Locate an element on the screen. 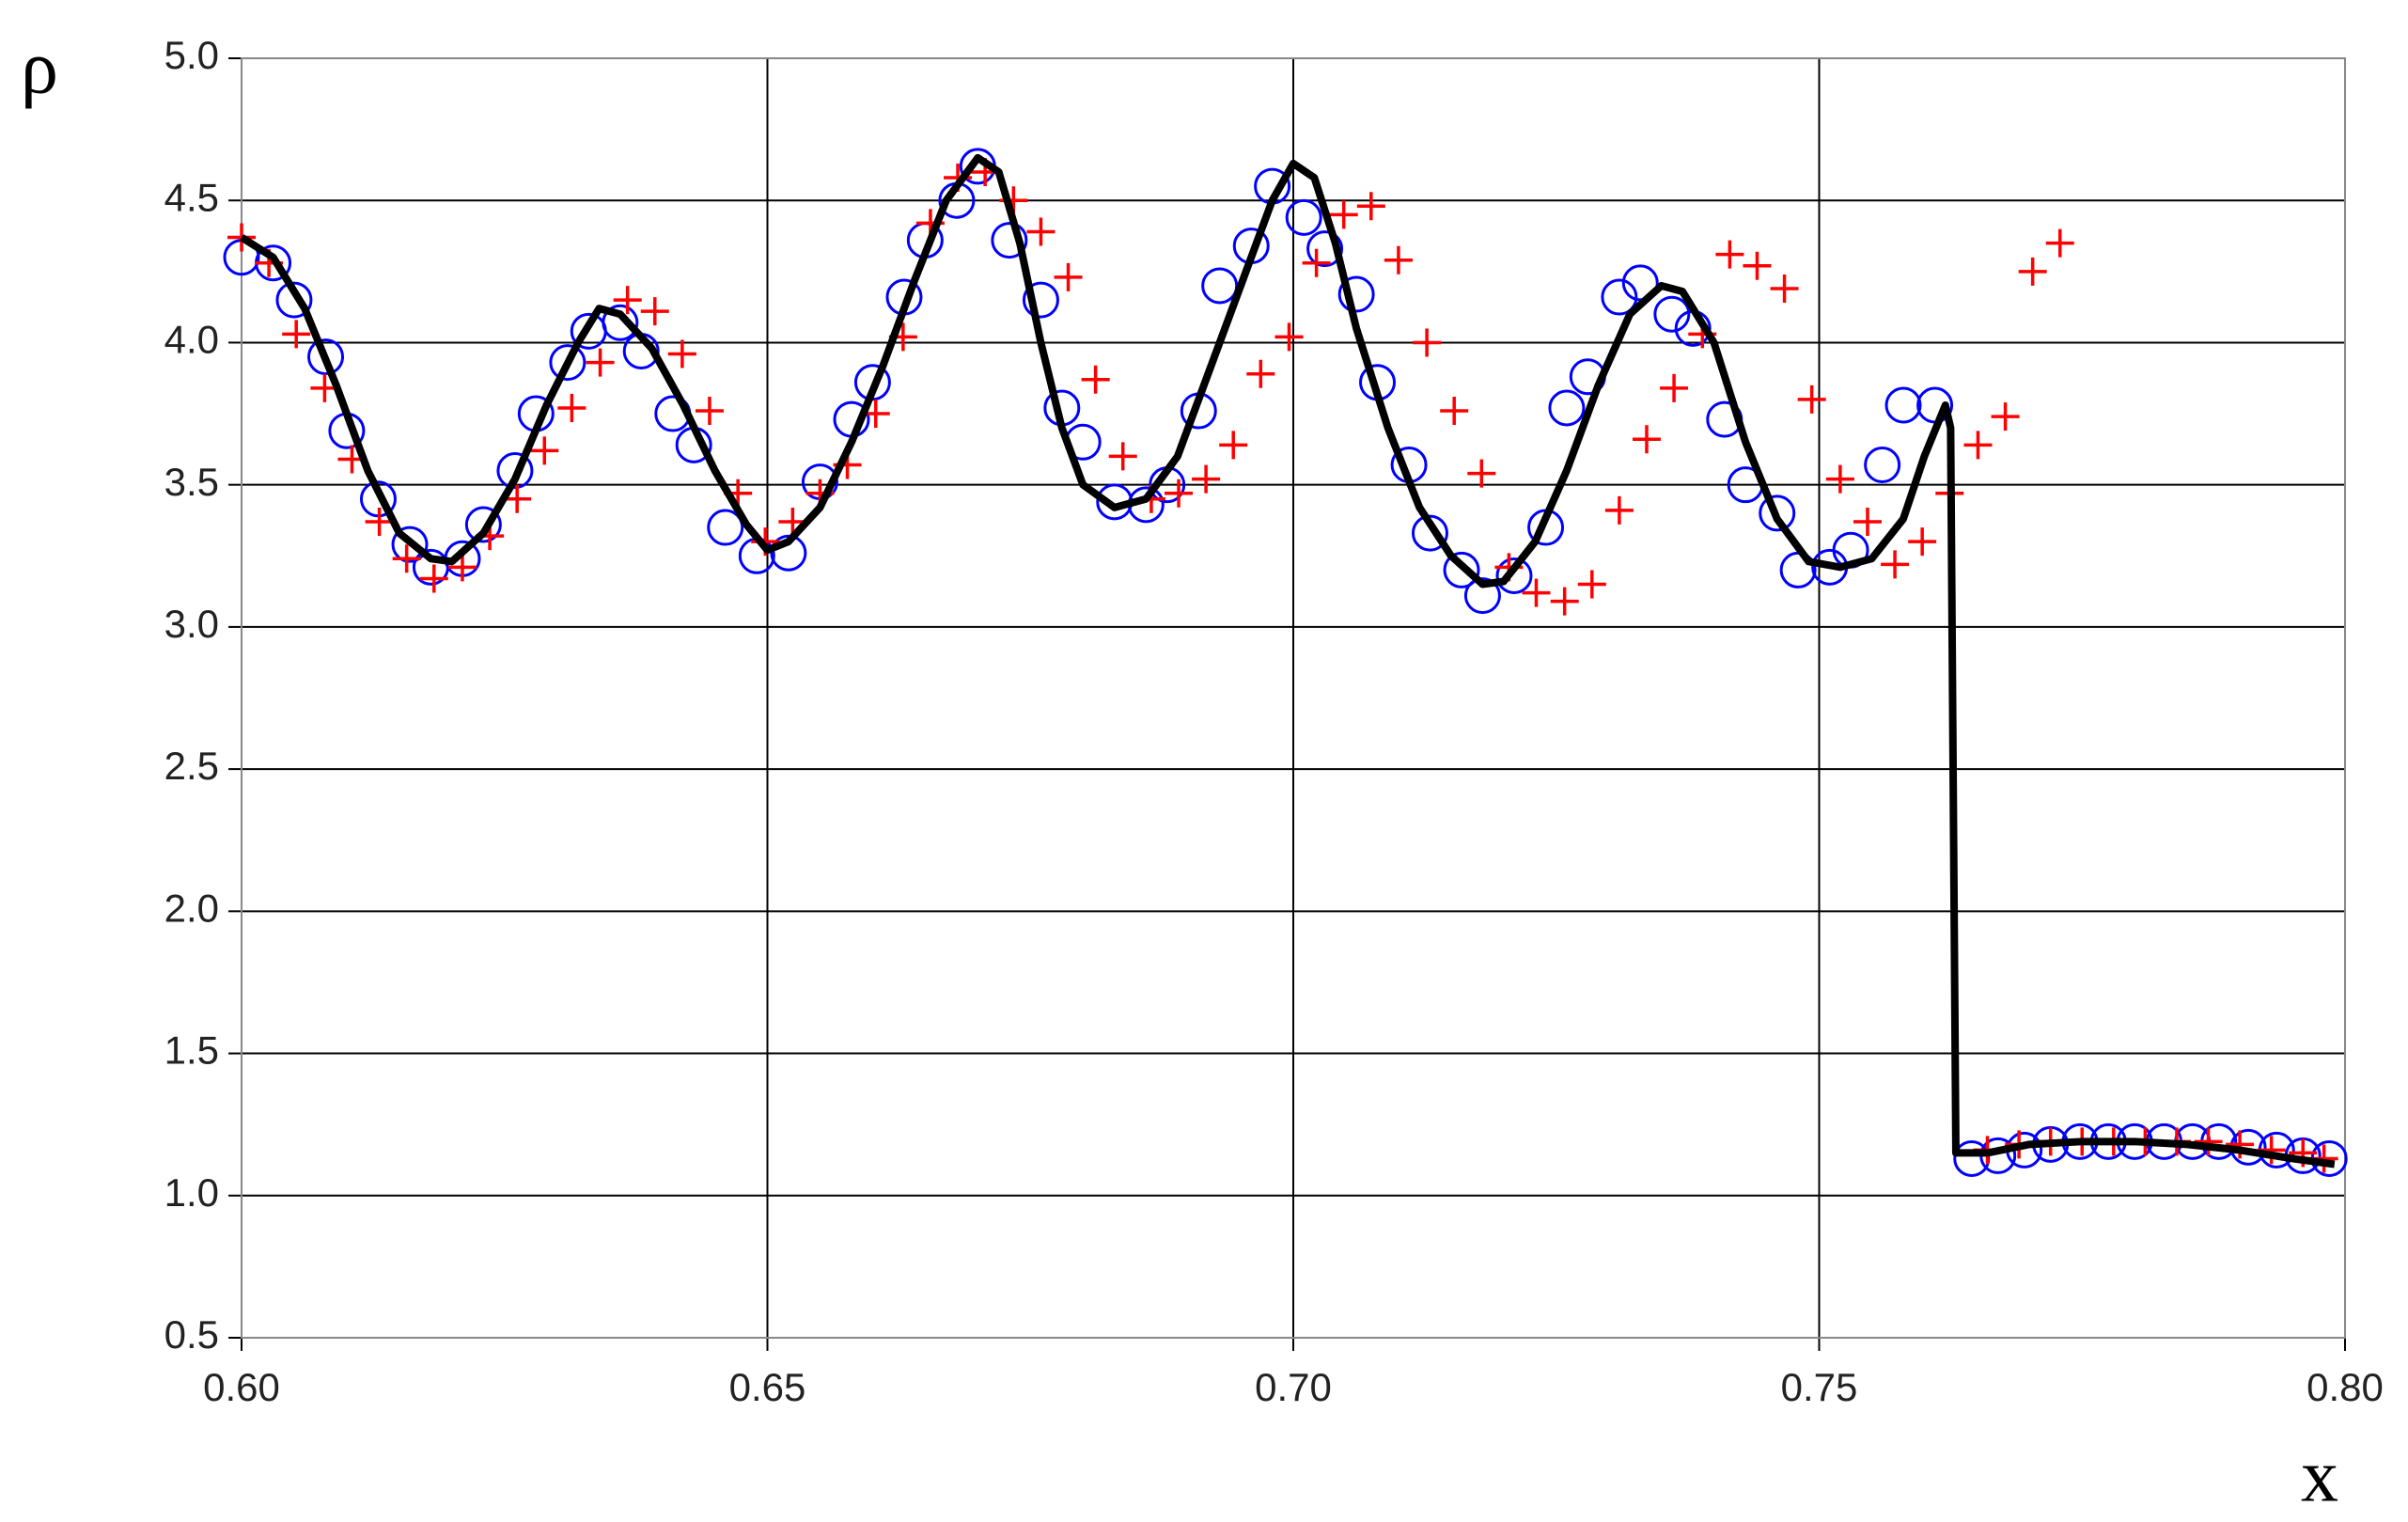 Image resolution: width=2408 pixels, height=1522 pixels. x-tick-label: 0.80 is located at coordinates (2345, 1387).